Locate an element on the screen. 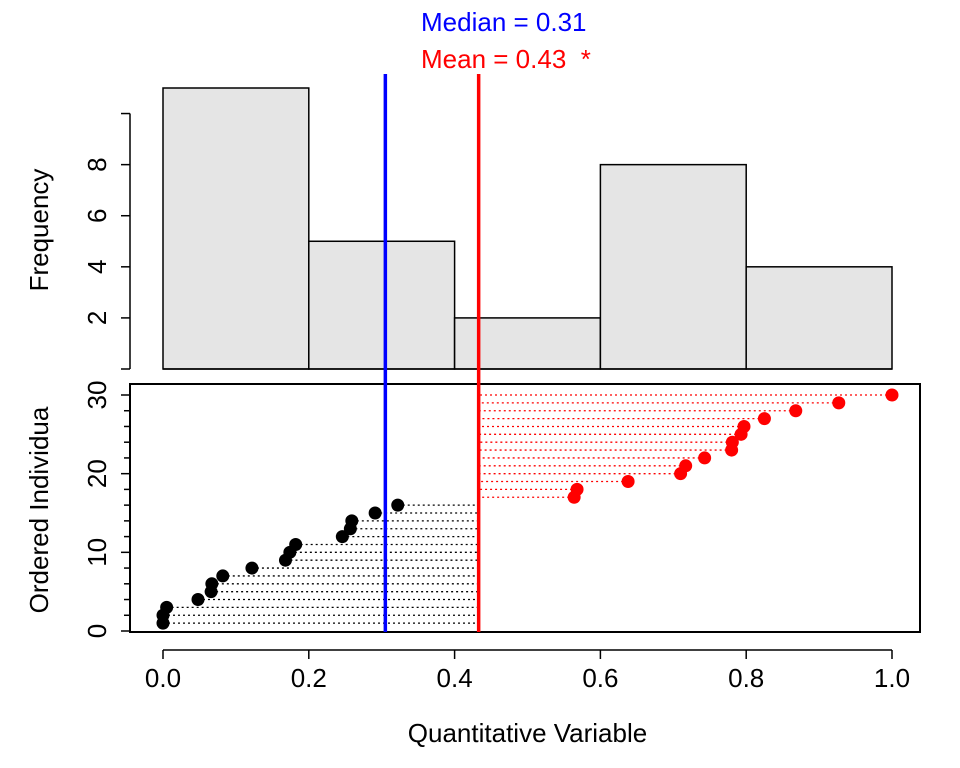 The image size is (960, 768). scatter-y-tick-label: 30 is located at coordinates (97, 395).